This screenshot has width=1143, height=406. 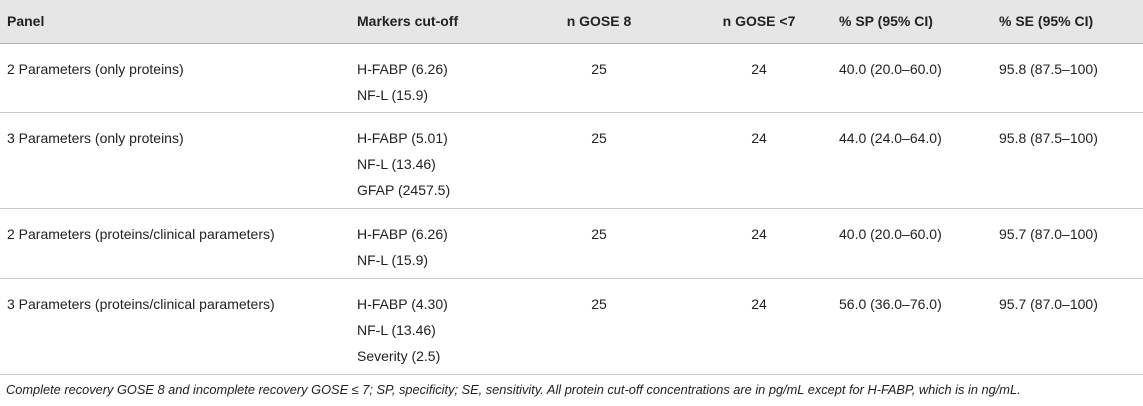 What do you see at coordinates (26, 21) in the screenshot?
I see `header-panel: Panel` at bounding box center [26, 21].